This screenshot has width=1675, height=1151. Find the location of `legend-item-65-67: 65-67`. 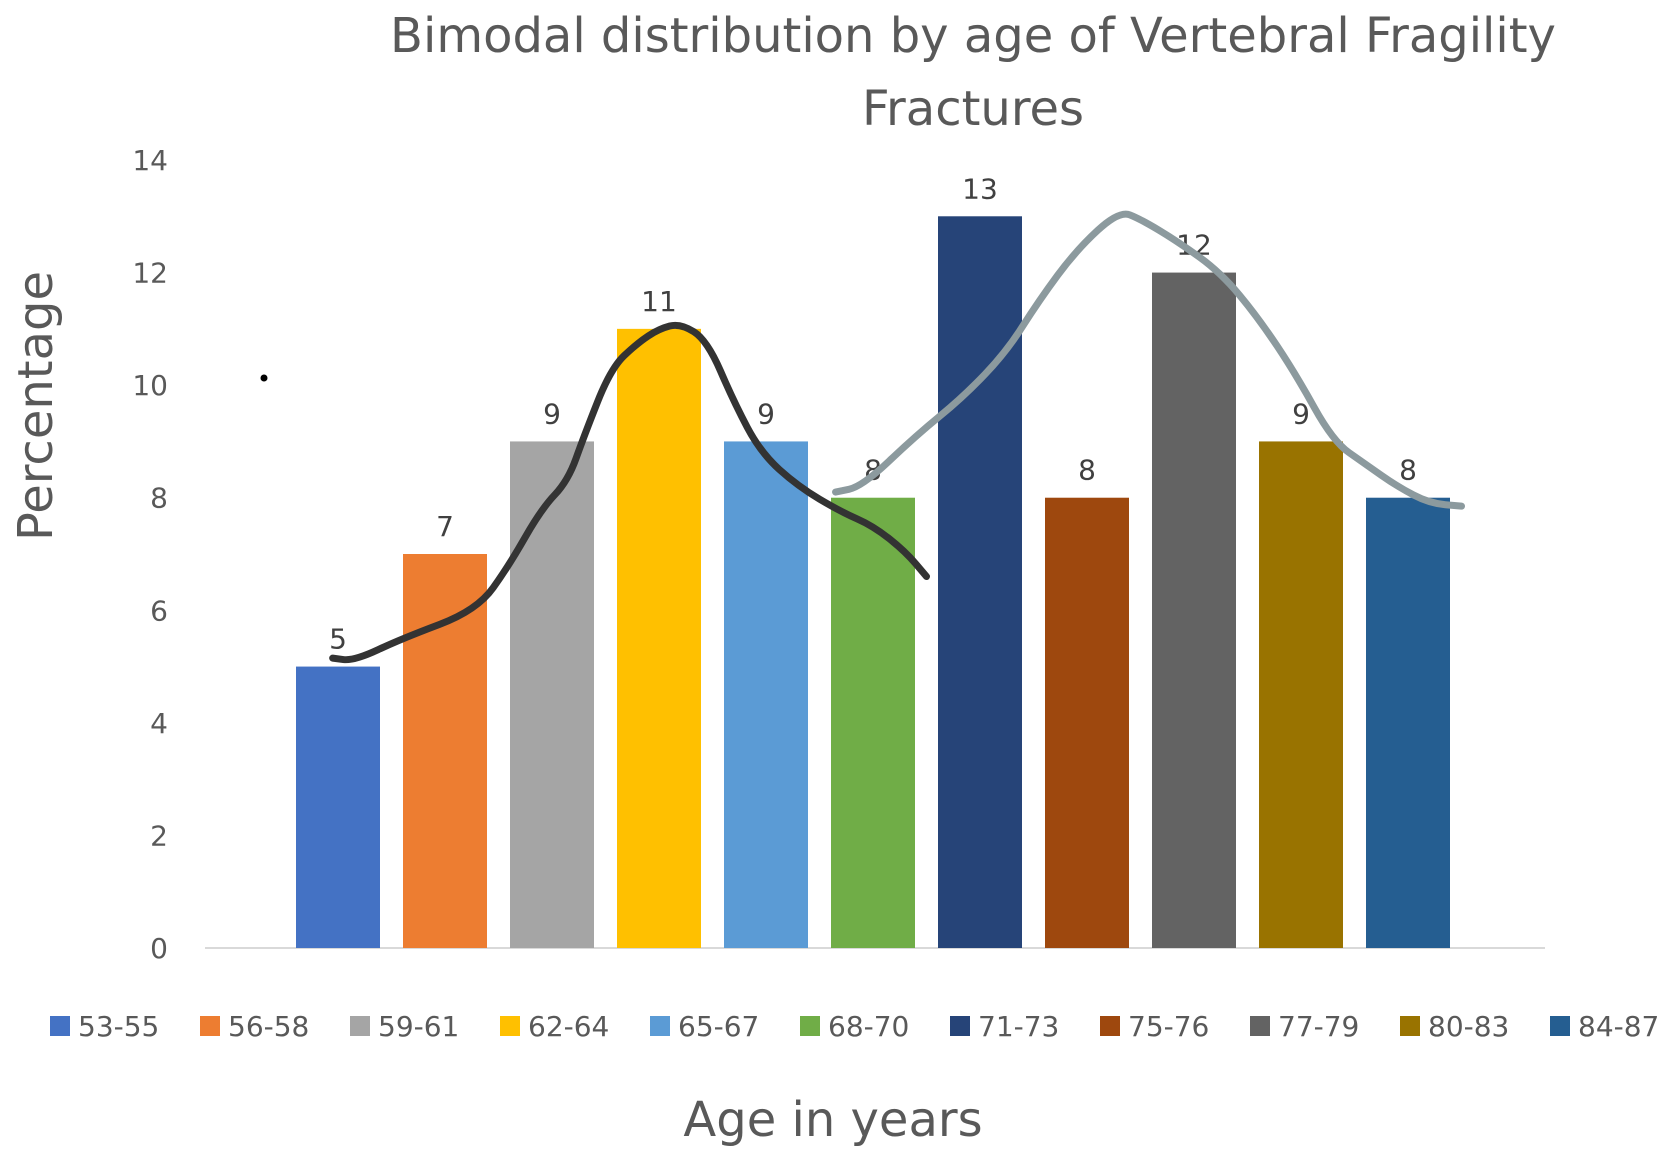

legend-item-65-67: 65-67 is located at coordinates (704, 1026).